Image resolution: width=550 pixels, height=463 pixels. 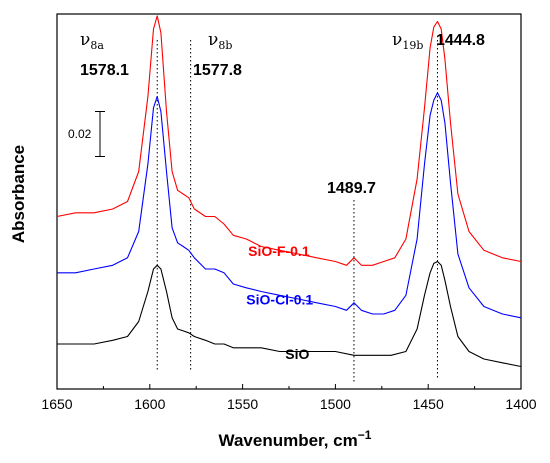 I want to click on x-tick-label: 1650, so click(x=56, y=404).